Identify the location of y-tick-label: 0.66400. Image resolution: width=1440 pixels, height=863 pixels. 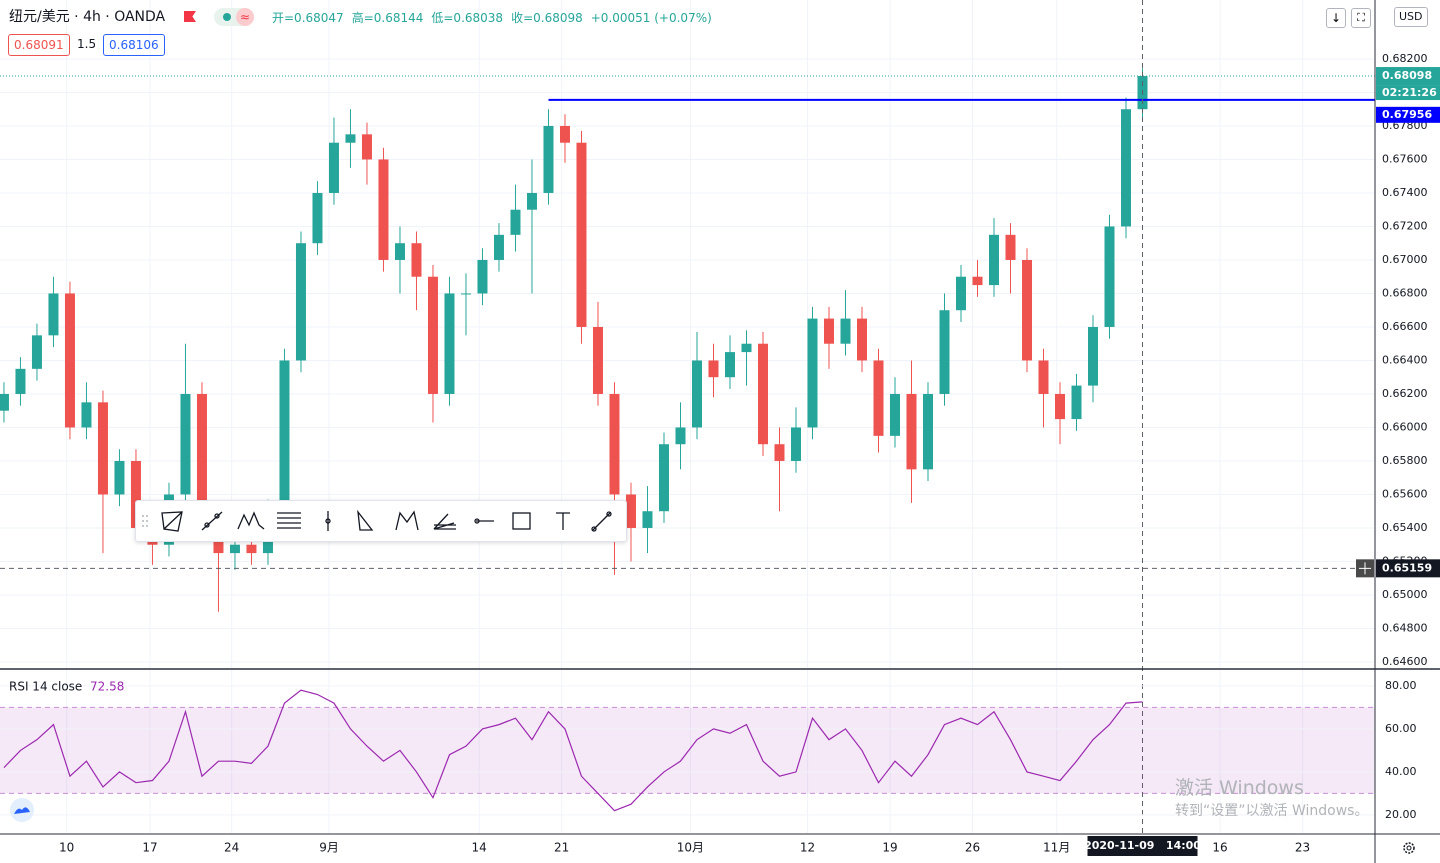
(1405, 359).